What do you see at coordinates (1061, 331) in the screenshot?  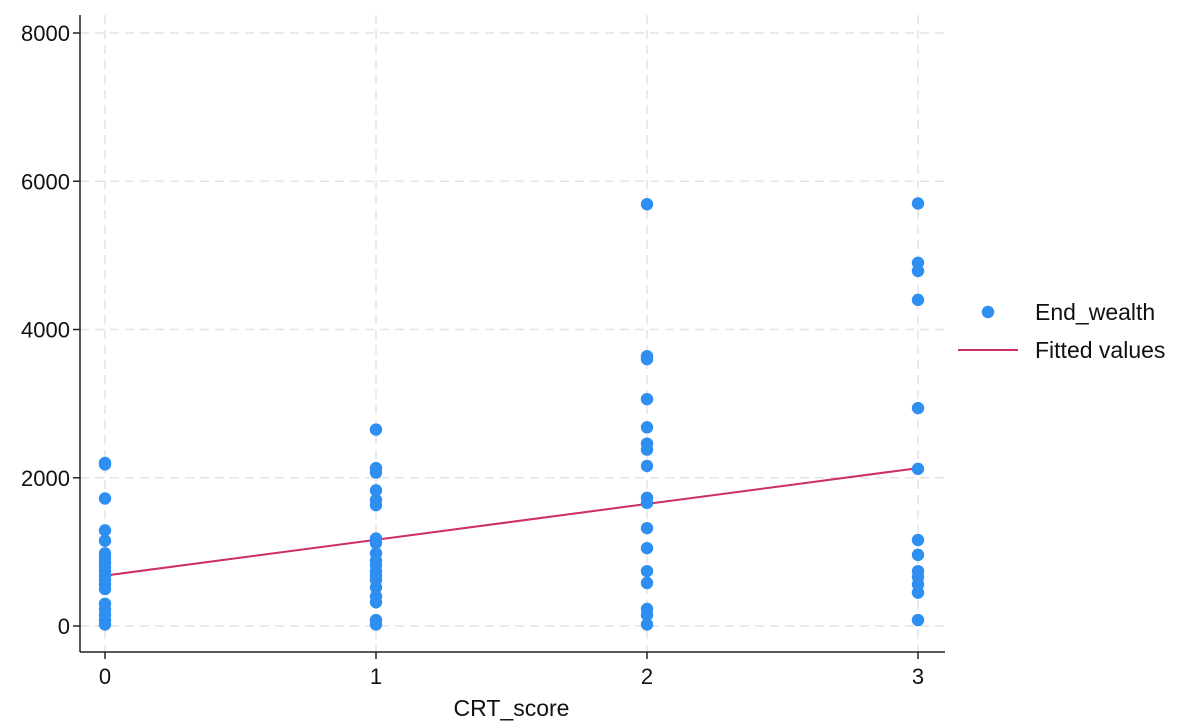 I see `legend: End_wealth Fitted values` at bounding box center [1061, 331].